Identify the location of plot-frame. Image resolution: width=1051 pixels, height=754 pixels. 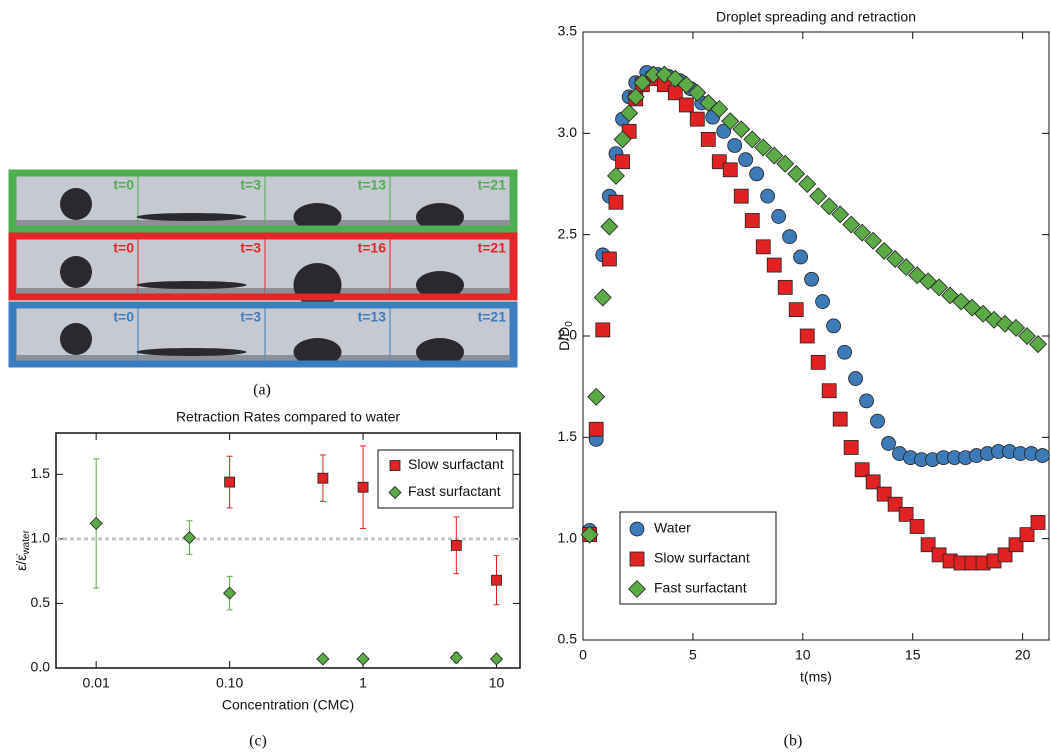
(288, 550).